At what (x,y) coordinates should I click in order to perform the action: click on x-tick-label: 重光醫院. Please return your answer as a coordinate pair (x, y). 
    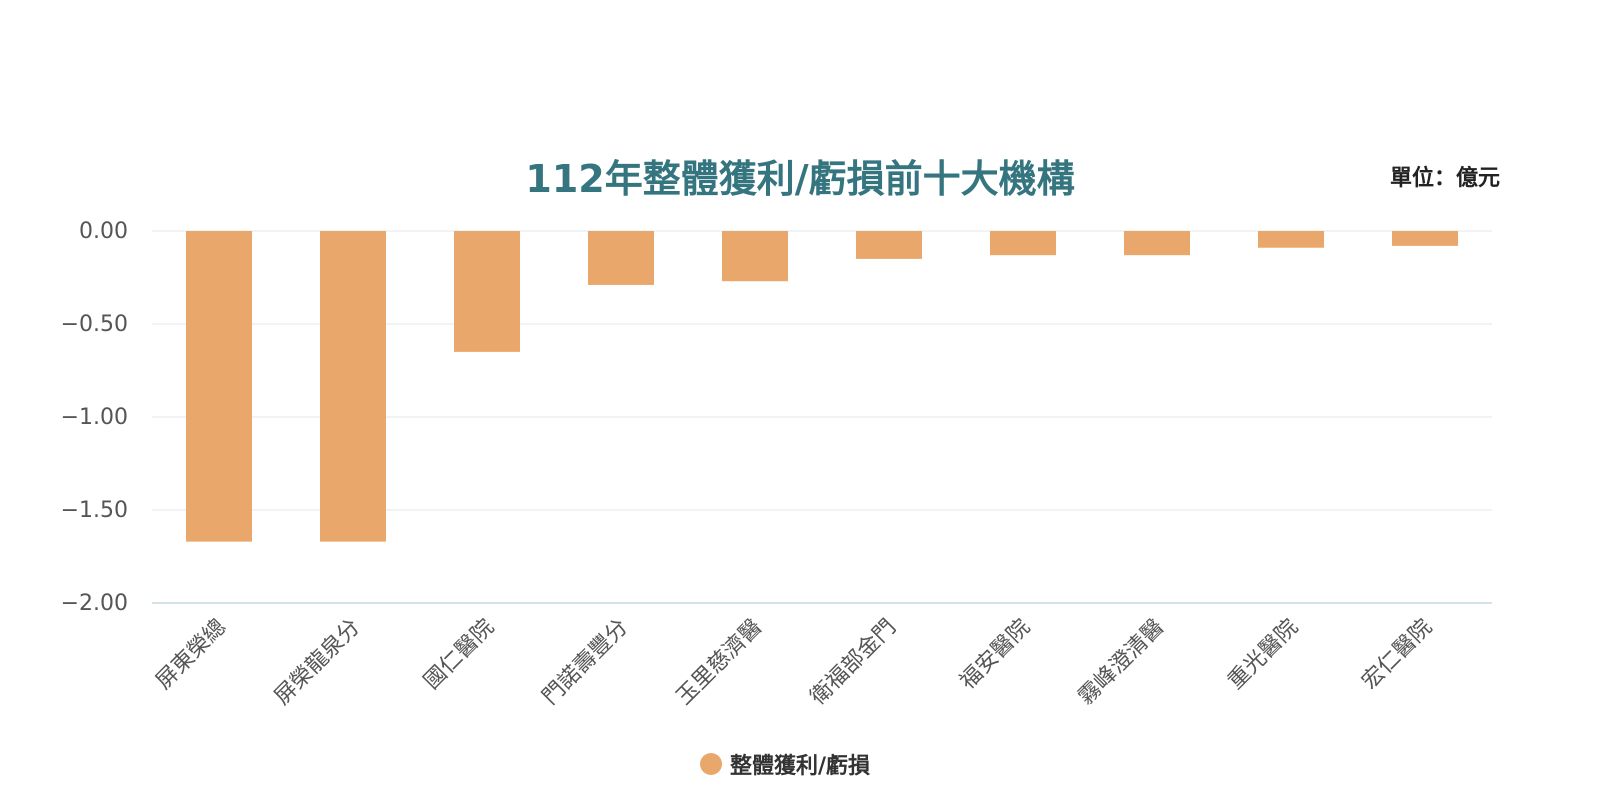
    Looking at the image, I should click on (1263, 655).